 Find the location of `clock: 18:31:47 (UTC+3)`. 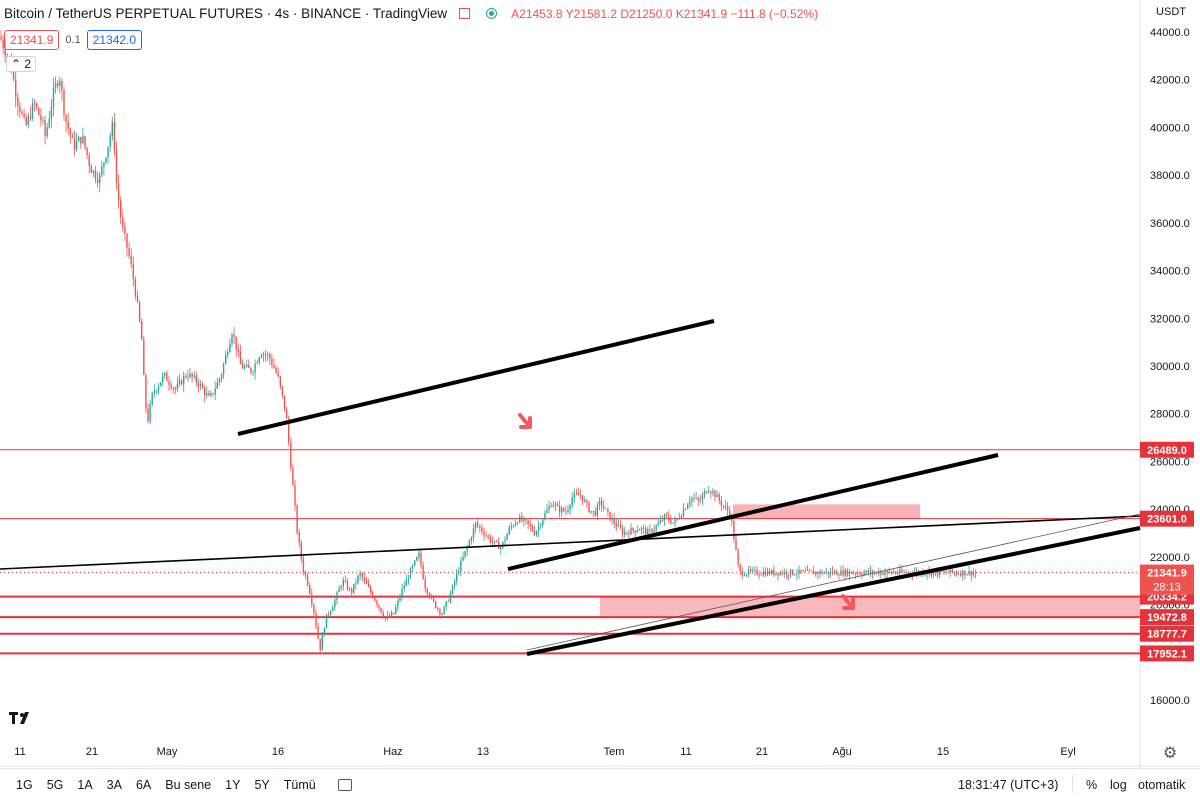

clock: 18:31:47 (UTC+3) is located at coordinates (1008, 785).